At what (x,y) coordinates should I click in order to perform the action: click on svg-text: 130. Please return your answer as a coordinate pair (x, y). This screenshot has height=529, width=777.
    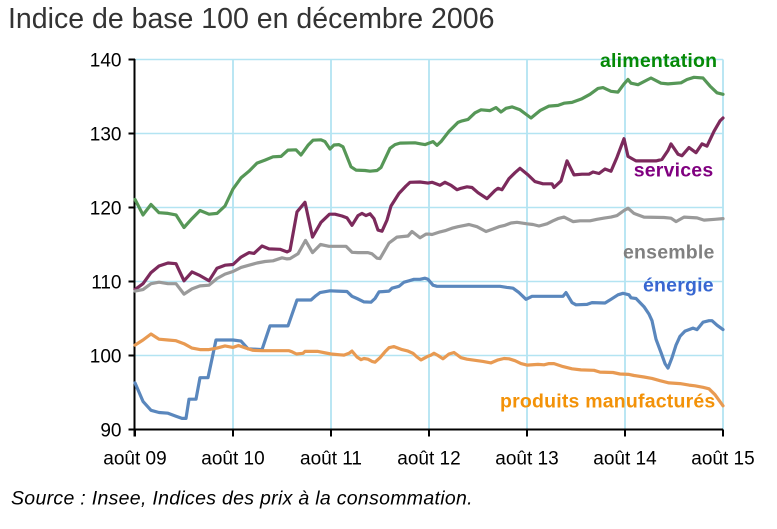
    Looking at the image, I should click on (106, 135).